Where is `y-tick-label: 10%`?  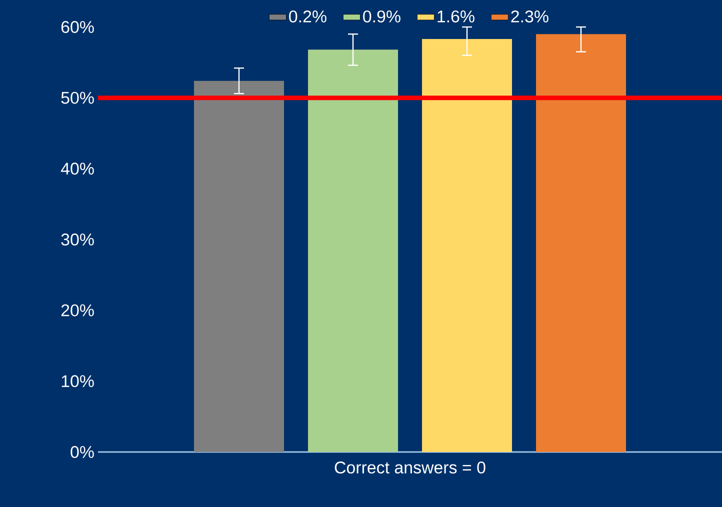 y-tick-label: 10% is located at coordinates (78, 381).